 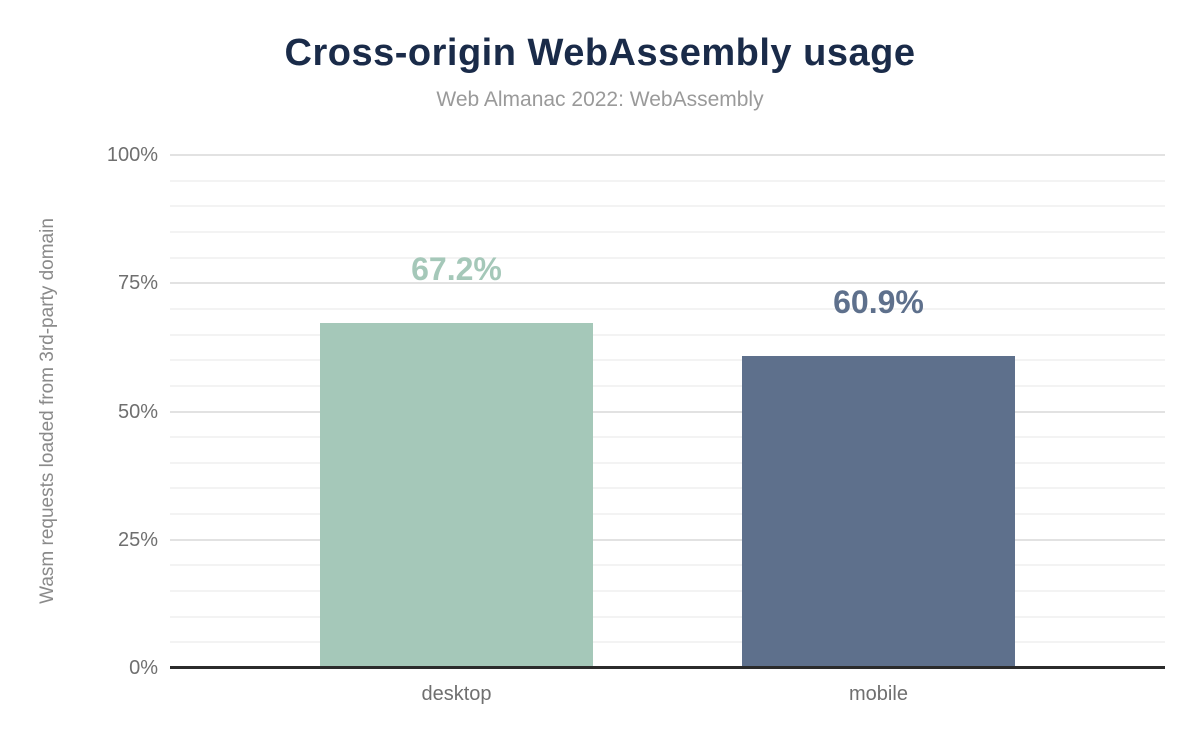 I want to click on bar-mobile, so click(x=878, y=511).